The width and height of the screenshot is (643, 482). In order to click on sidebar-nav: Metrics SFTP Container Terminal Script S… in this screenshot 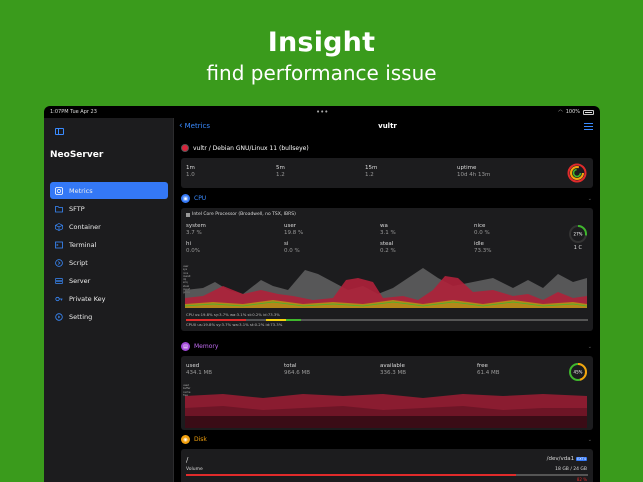, I will do `click(109, 254)`.